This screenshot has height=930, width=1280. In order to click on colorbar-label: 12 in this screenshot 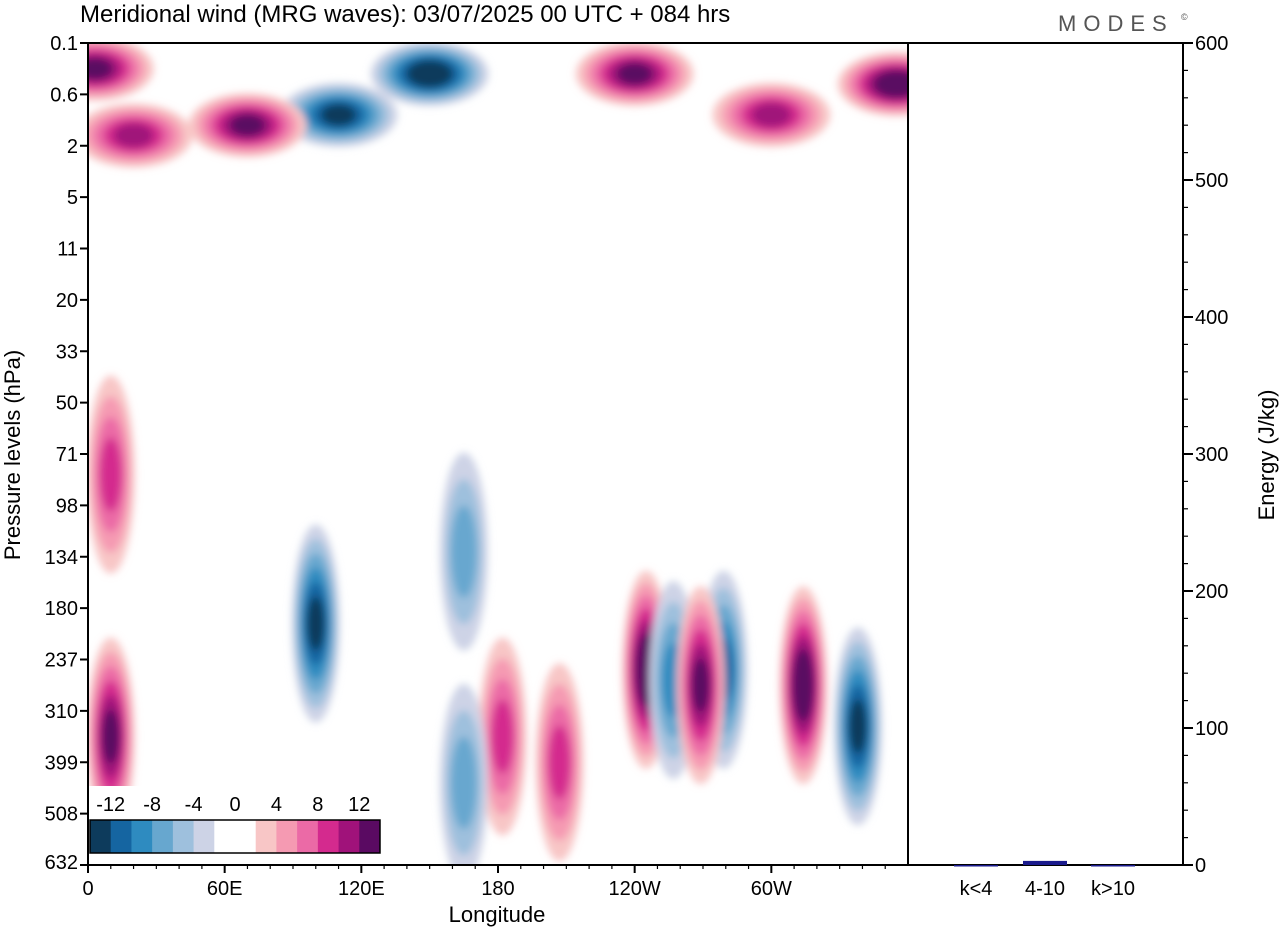, I will do `click(359, 805)`.